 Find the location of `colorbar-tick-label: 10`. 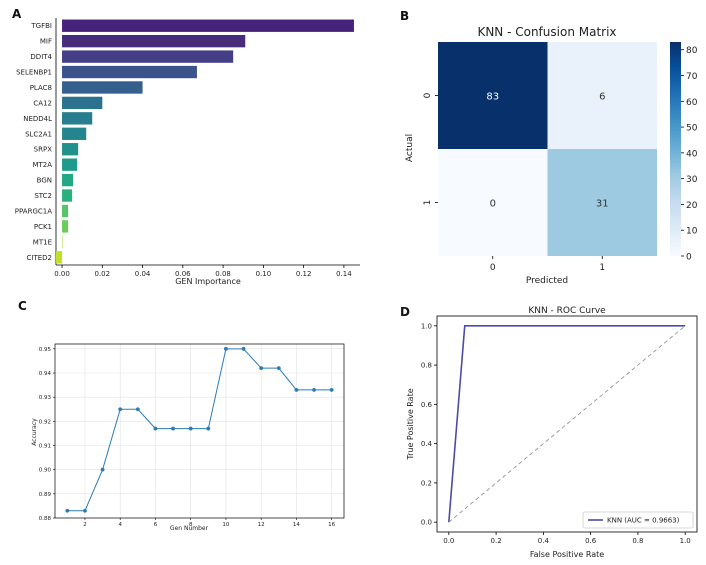

colorbar-tick-label: 10 is located at coordinates (692, 232).